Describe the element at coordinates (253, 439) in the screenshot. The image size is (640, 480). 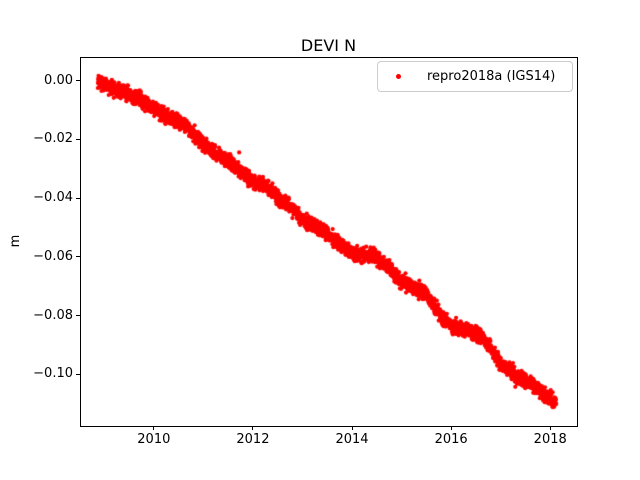
I see `x-tick-label: 2012` at that location.